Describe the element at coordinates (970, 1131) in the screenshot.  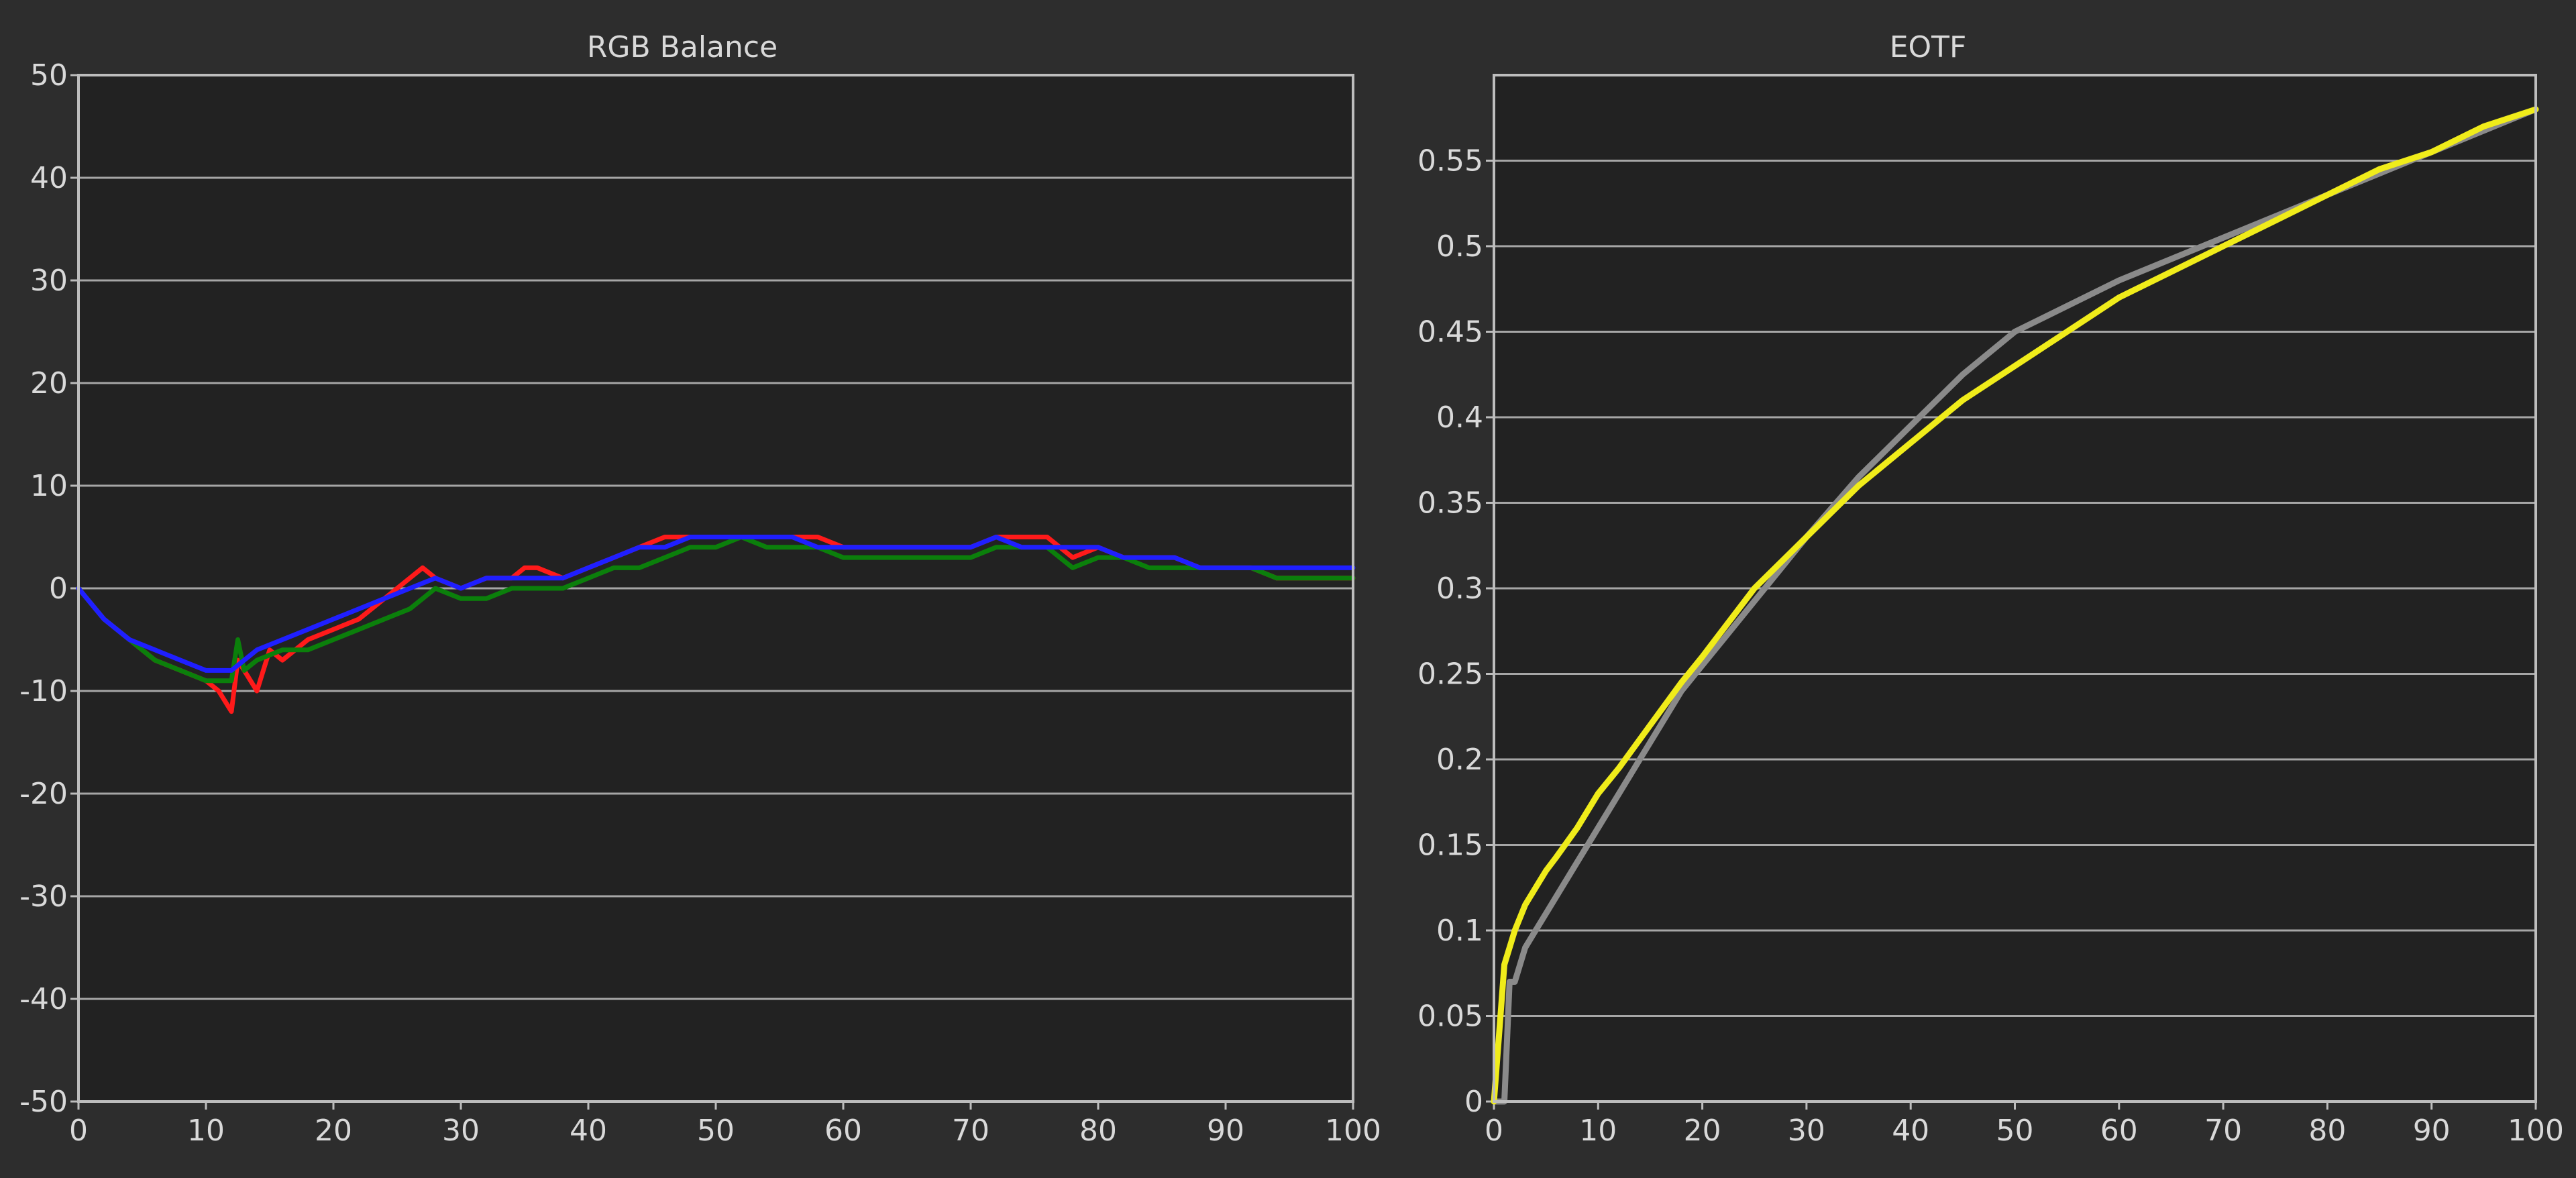
I see `rgb-balance-x-tick-label: 70` at that location.